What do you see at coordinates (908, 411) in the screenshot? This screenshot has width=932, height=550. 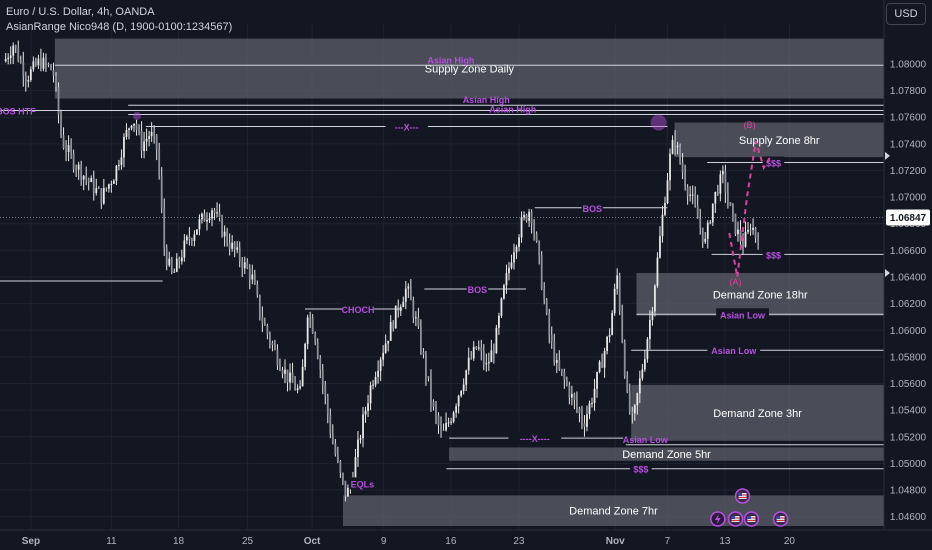 I see `price-tick-label: 1.05400` at bounding box center [908, 411].